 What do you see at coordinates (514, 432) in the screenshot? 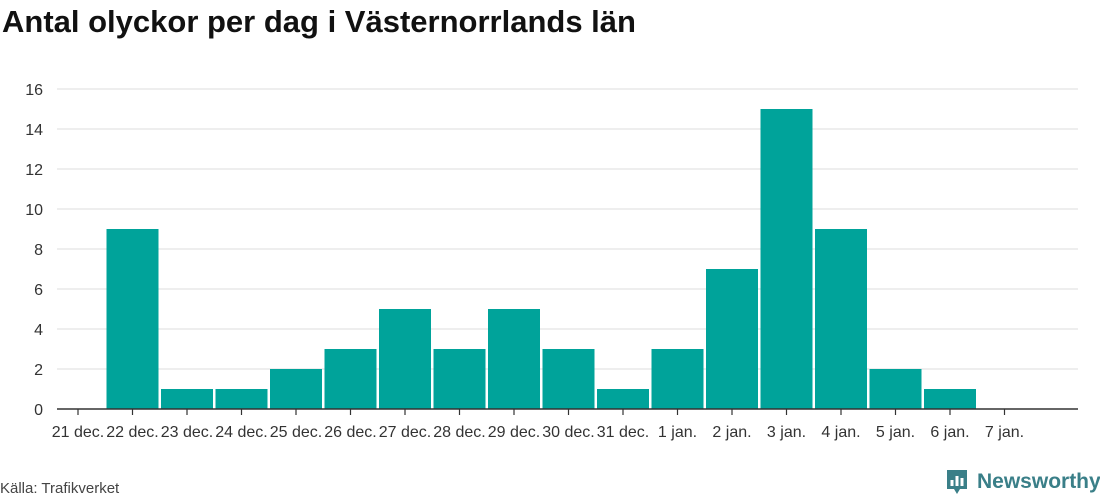
I see `x-tick-label: 29 dec.` at bounding box center [514, 432].